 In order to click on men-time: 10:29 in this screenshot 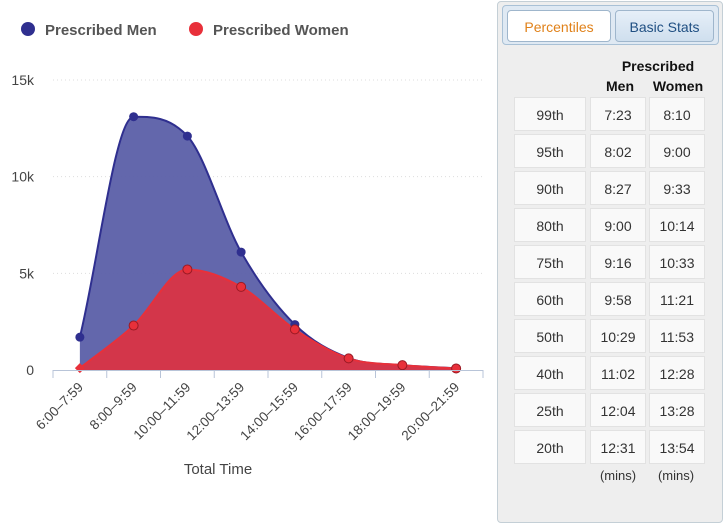, I will do `click(618, 336)`.